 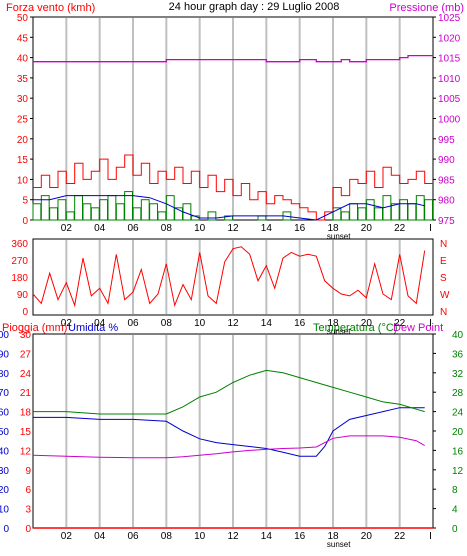 What do you see at coordinates (4, 374) in the screenshot?
I see `humidity-tick-label: 80` at bounding box center [4, 374].